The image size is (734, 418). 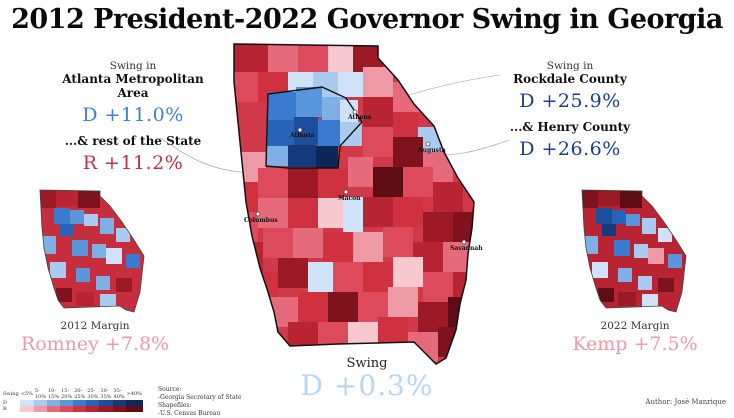 What do you see at coordinates (95, 344) in the screenshot?
I see `margin-2012-value: Romney +7.8%` at bounding box center [95, 344].